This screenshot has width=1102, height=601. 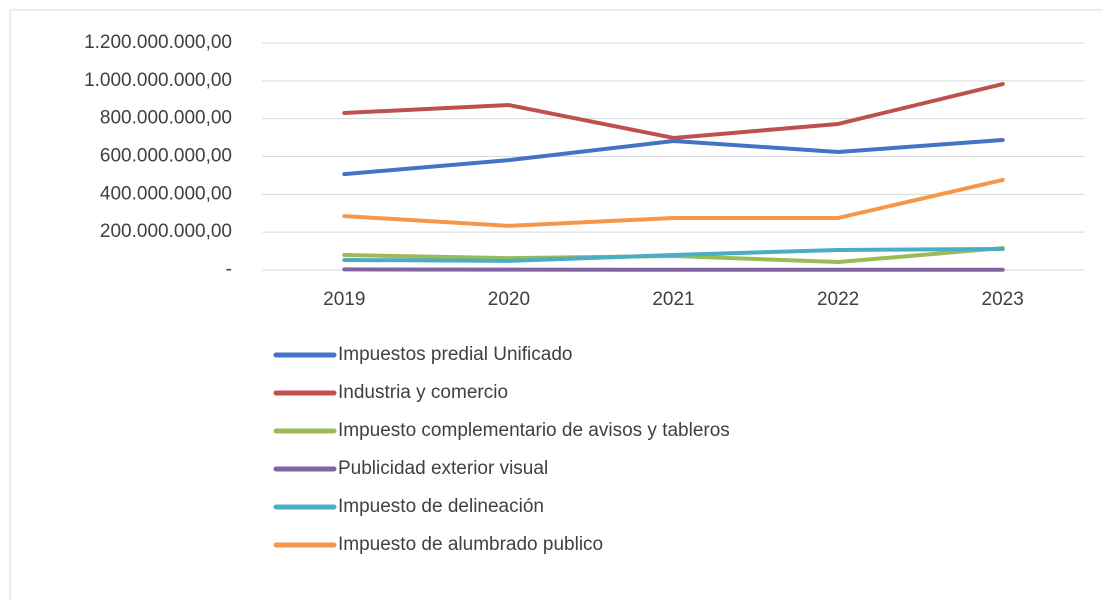 What do you see at coordinates (673, 299) in the screenshot?
I see `x-tick-label: 2021` at bounding box center [673, 299].